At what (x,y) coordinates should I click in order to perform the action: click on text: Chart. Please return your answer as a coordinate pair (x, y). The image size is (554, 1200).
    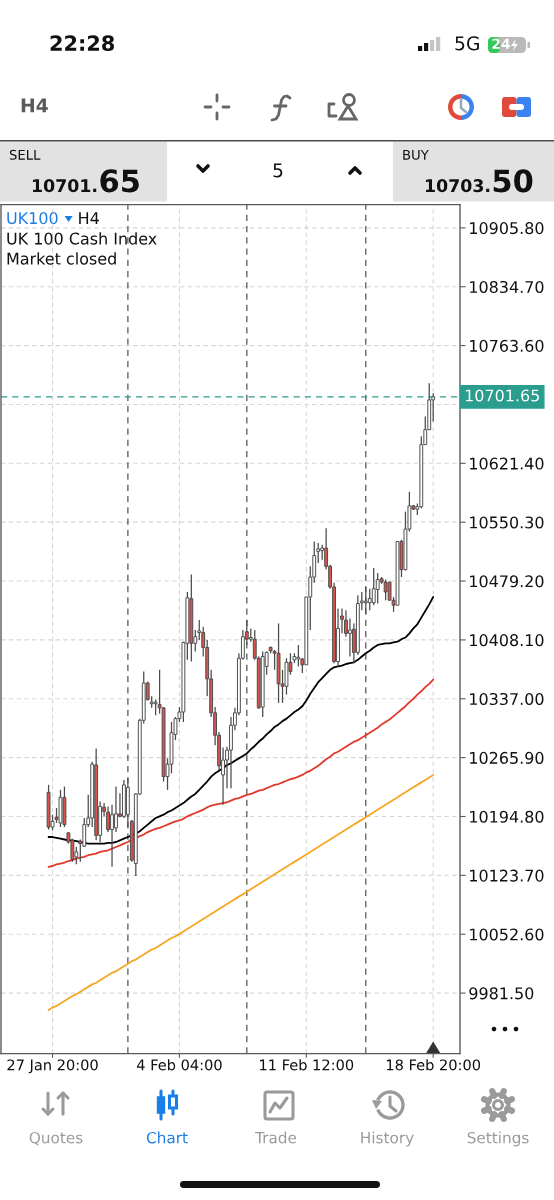
    Looking at the image, I should click on (167, 1137).